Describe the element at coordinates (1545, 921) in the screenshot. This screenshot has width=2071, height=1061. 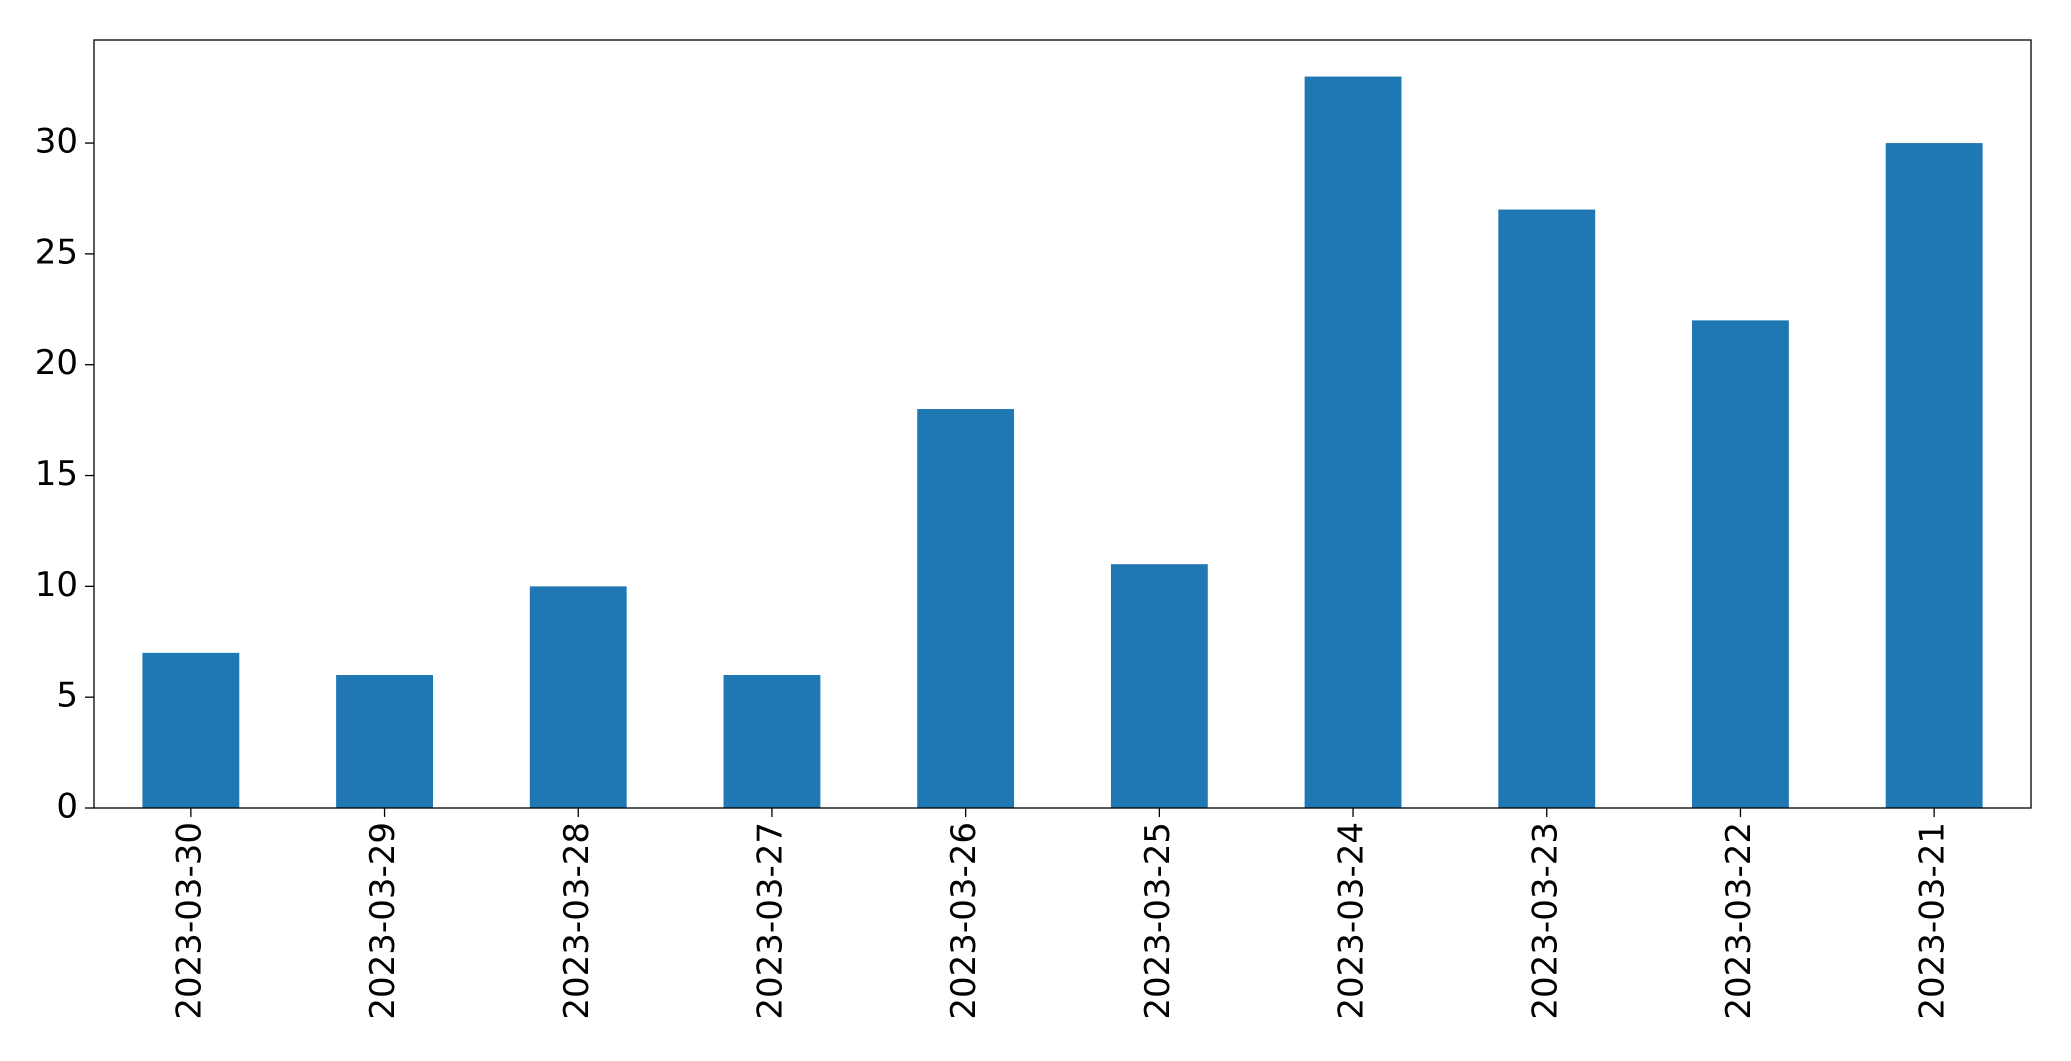
I see `x-tick-label: 2023-03-23` at that location.